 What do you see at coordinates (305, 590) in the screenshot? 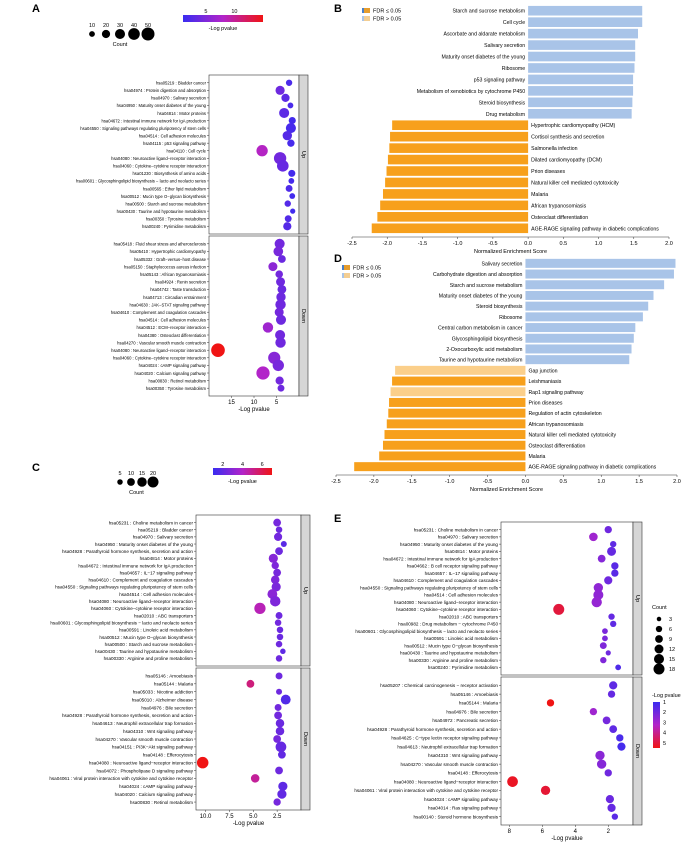
I see `facet-strip-label: Up` at bounding box center [305, 590].